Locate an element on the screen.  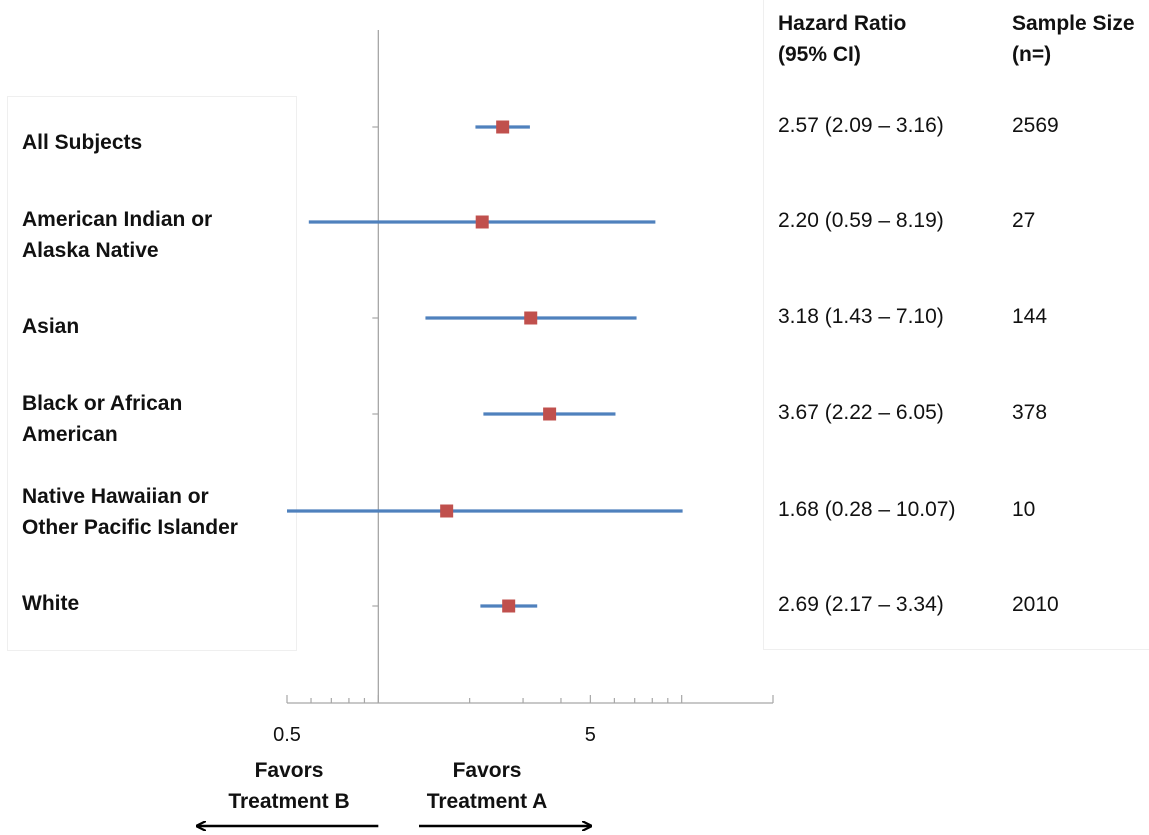
sample-size-value: 2010 is located at coordinates (1035, 604).